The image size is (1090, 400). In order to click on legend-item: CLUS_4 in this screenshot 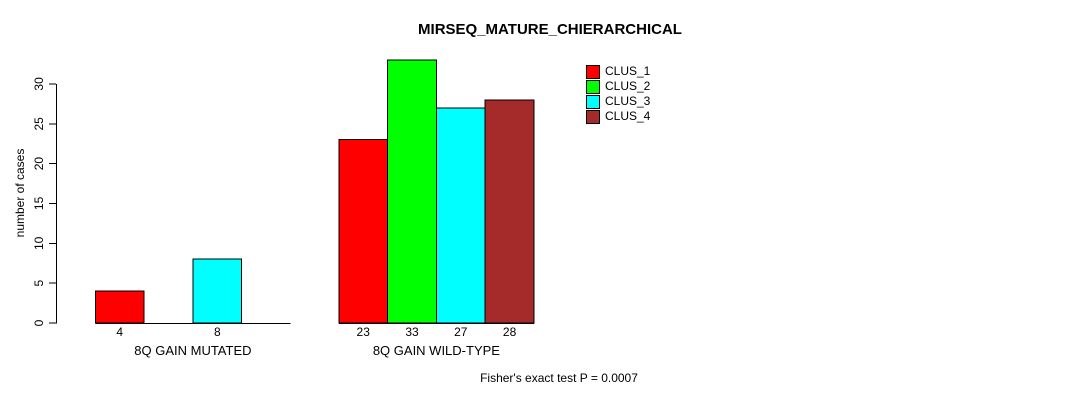, I will do `click(618, 116)`.